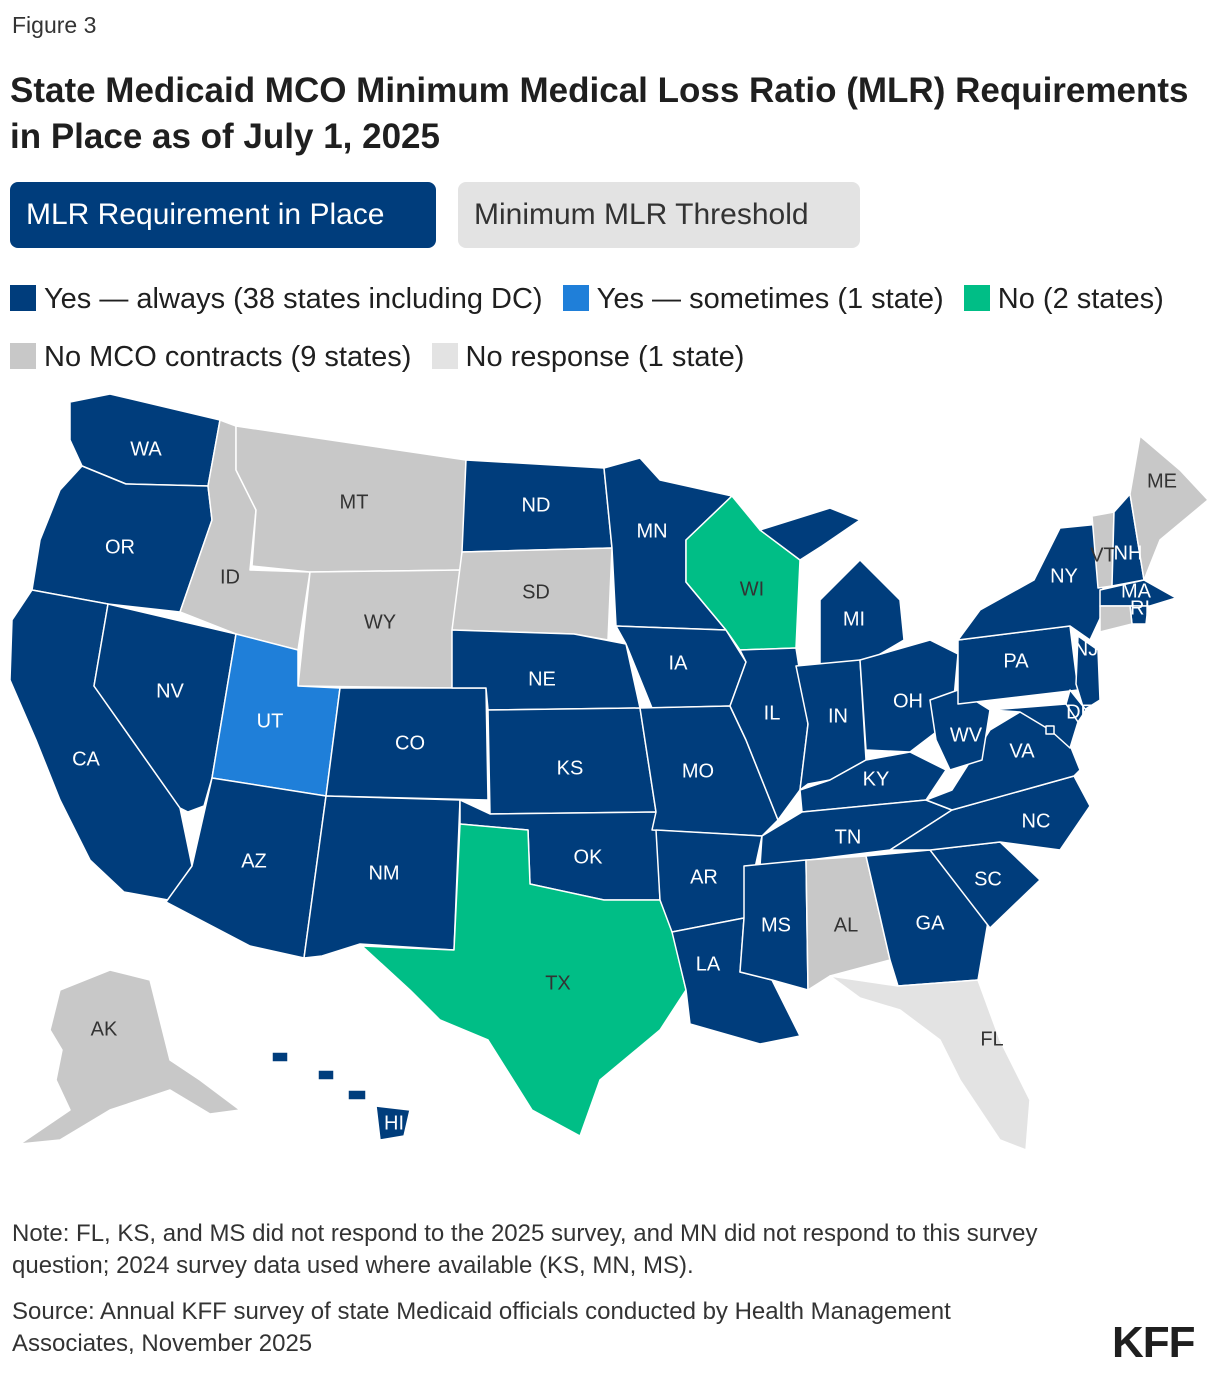  Describe the element at coordinates (1128, 553) in the screenshot. I see `state-label-nh: NH` at that location.